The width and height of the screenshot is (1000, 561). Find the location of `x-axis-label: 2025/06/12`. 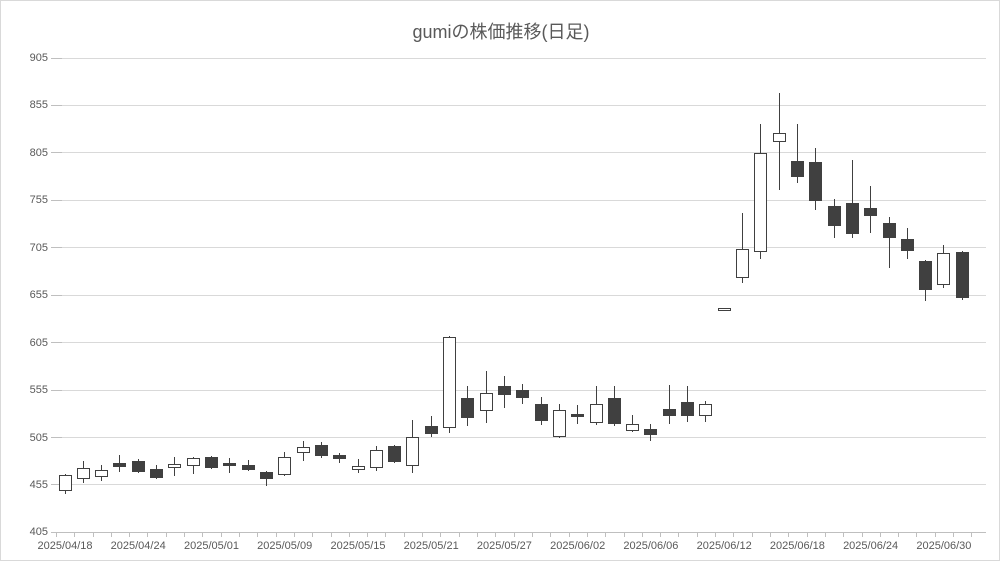

x-axis-label: 2025/06/12 is located at coordinates (724, 546).